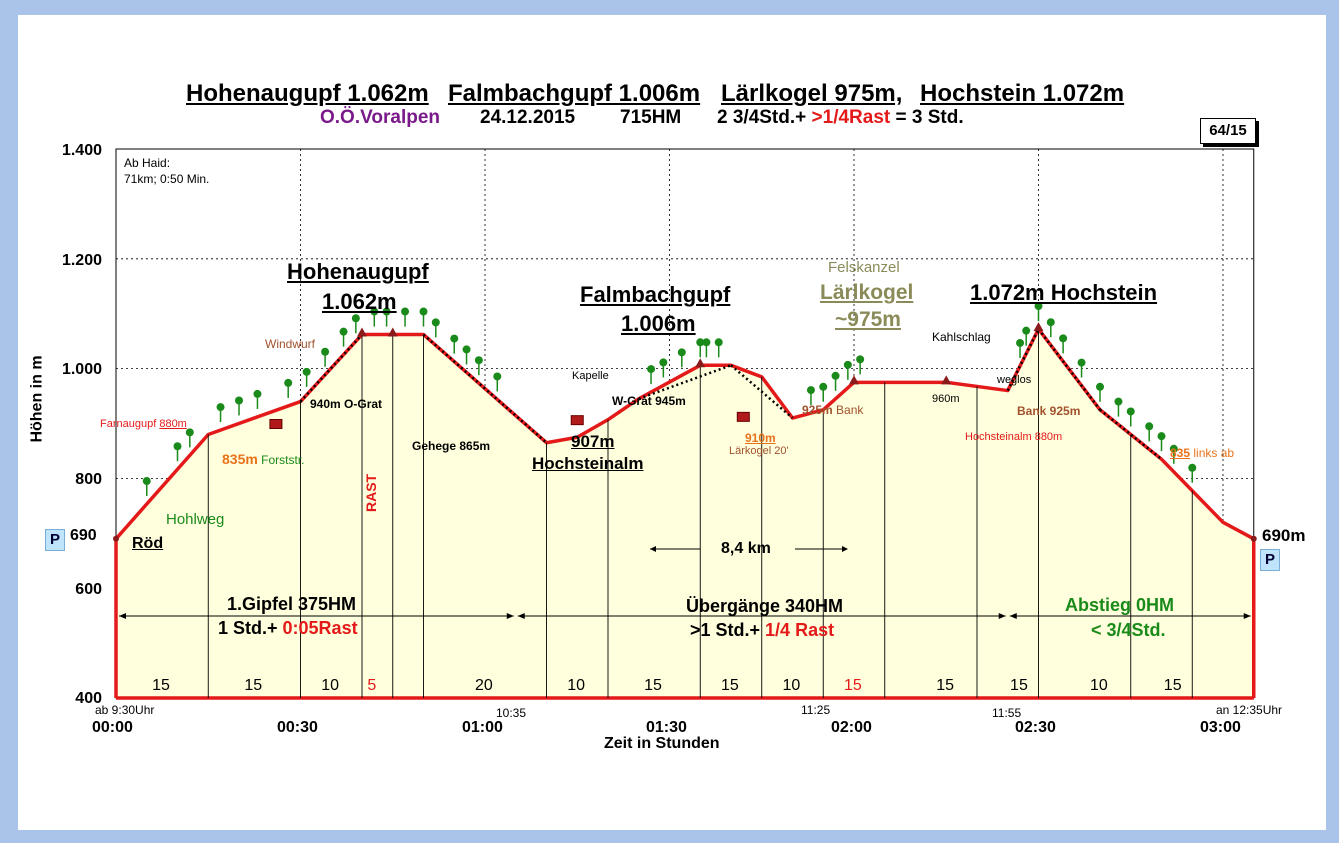 The image size is (1339, 843). I want to click on label-hochsteinalm880: Hochsteinalm 880m, so click(1014, 437).